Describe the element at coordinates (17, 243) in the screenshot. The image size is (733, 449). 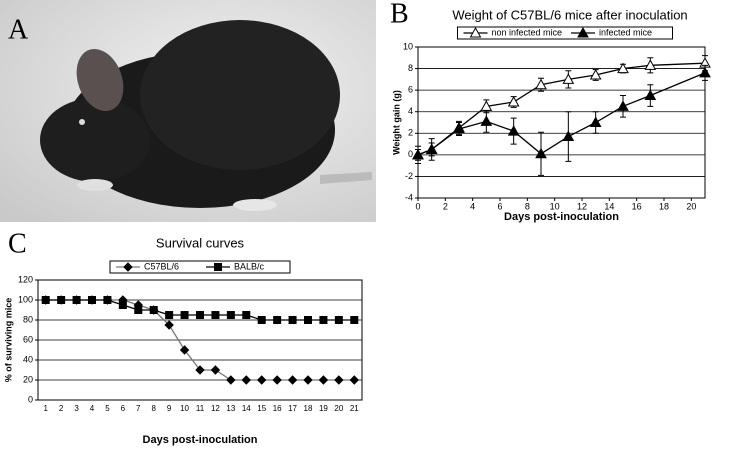
I see `panel-label: C` at that location.